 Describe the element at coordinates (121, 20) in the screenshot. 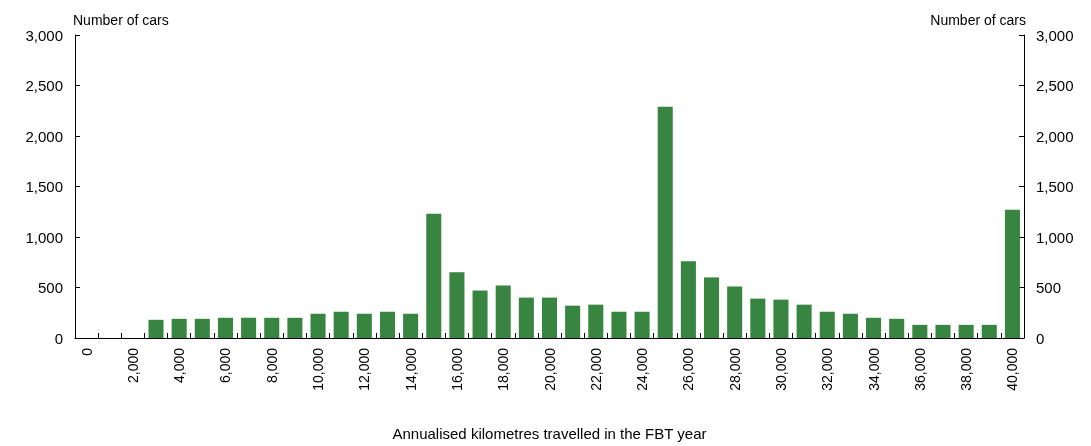

I see `y-axis-title: Number of cars` at that location.